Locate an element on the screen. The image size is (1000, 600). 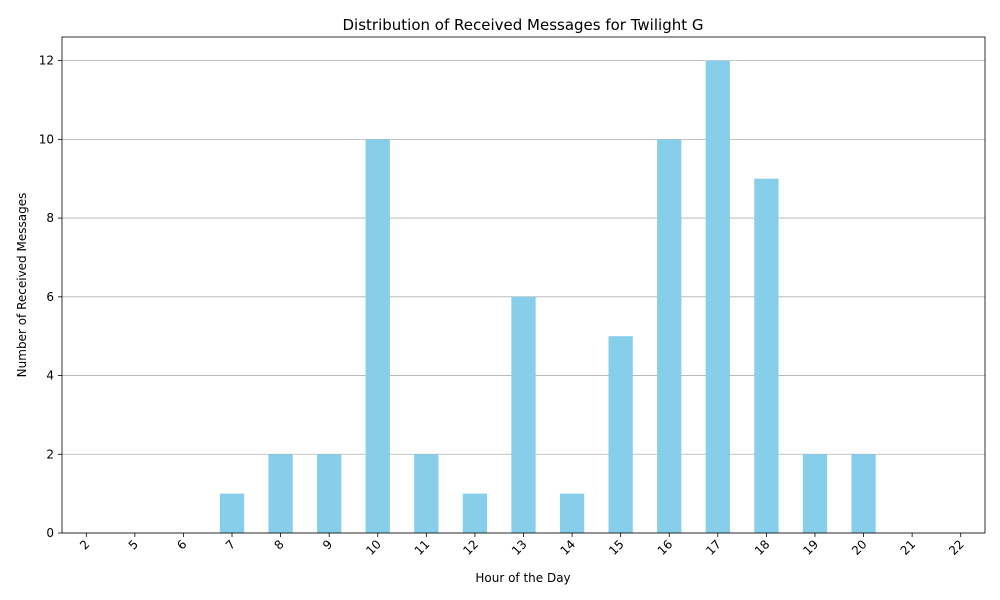
x-tick-label: 20 is located at coordinates (859, 547).